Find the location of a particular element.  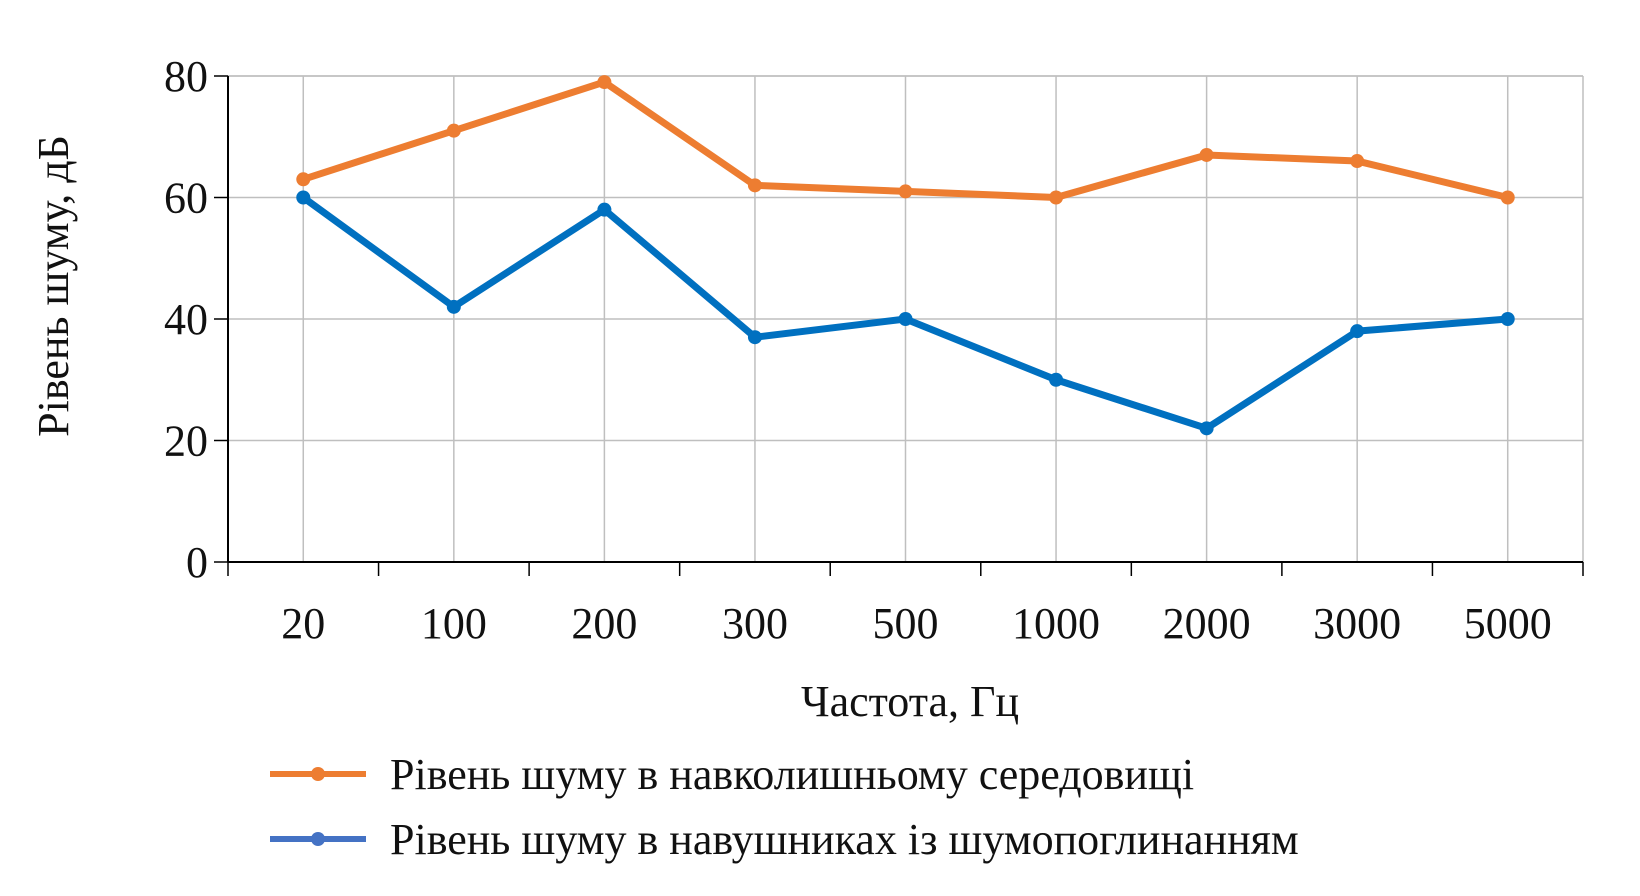

x-tick-label: 300 is located at coordinates (755, 623).